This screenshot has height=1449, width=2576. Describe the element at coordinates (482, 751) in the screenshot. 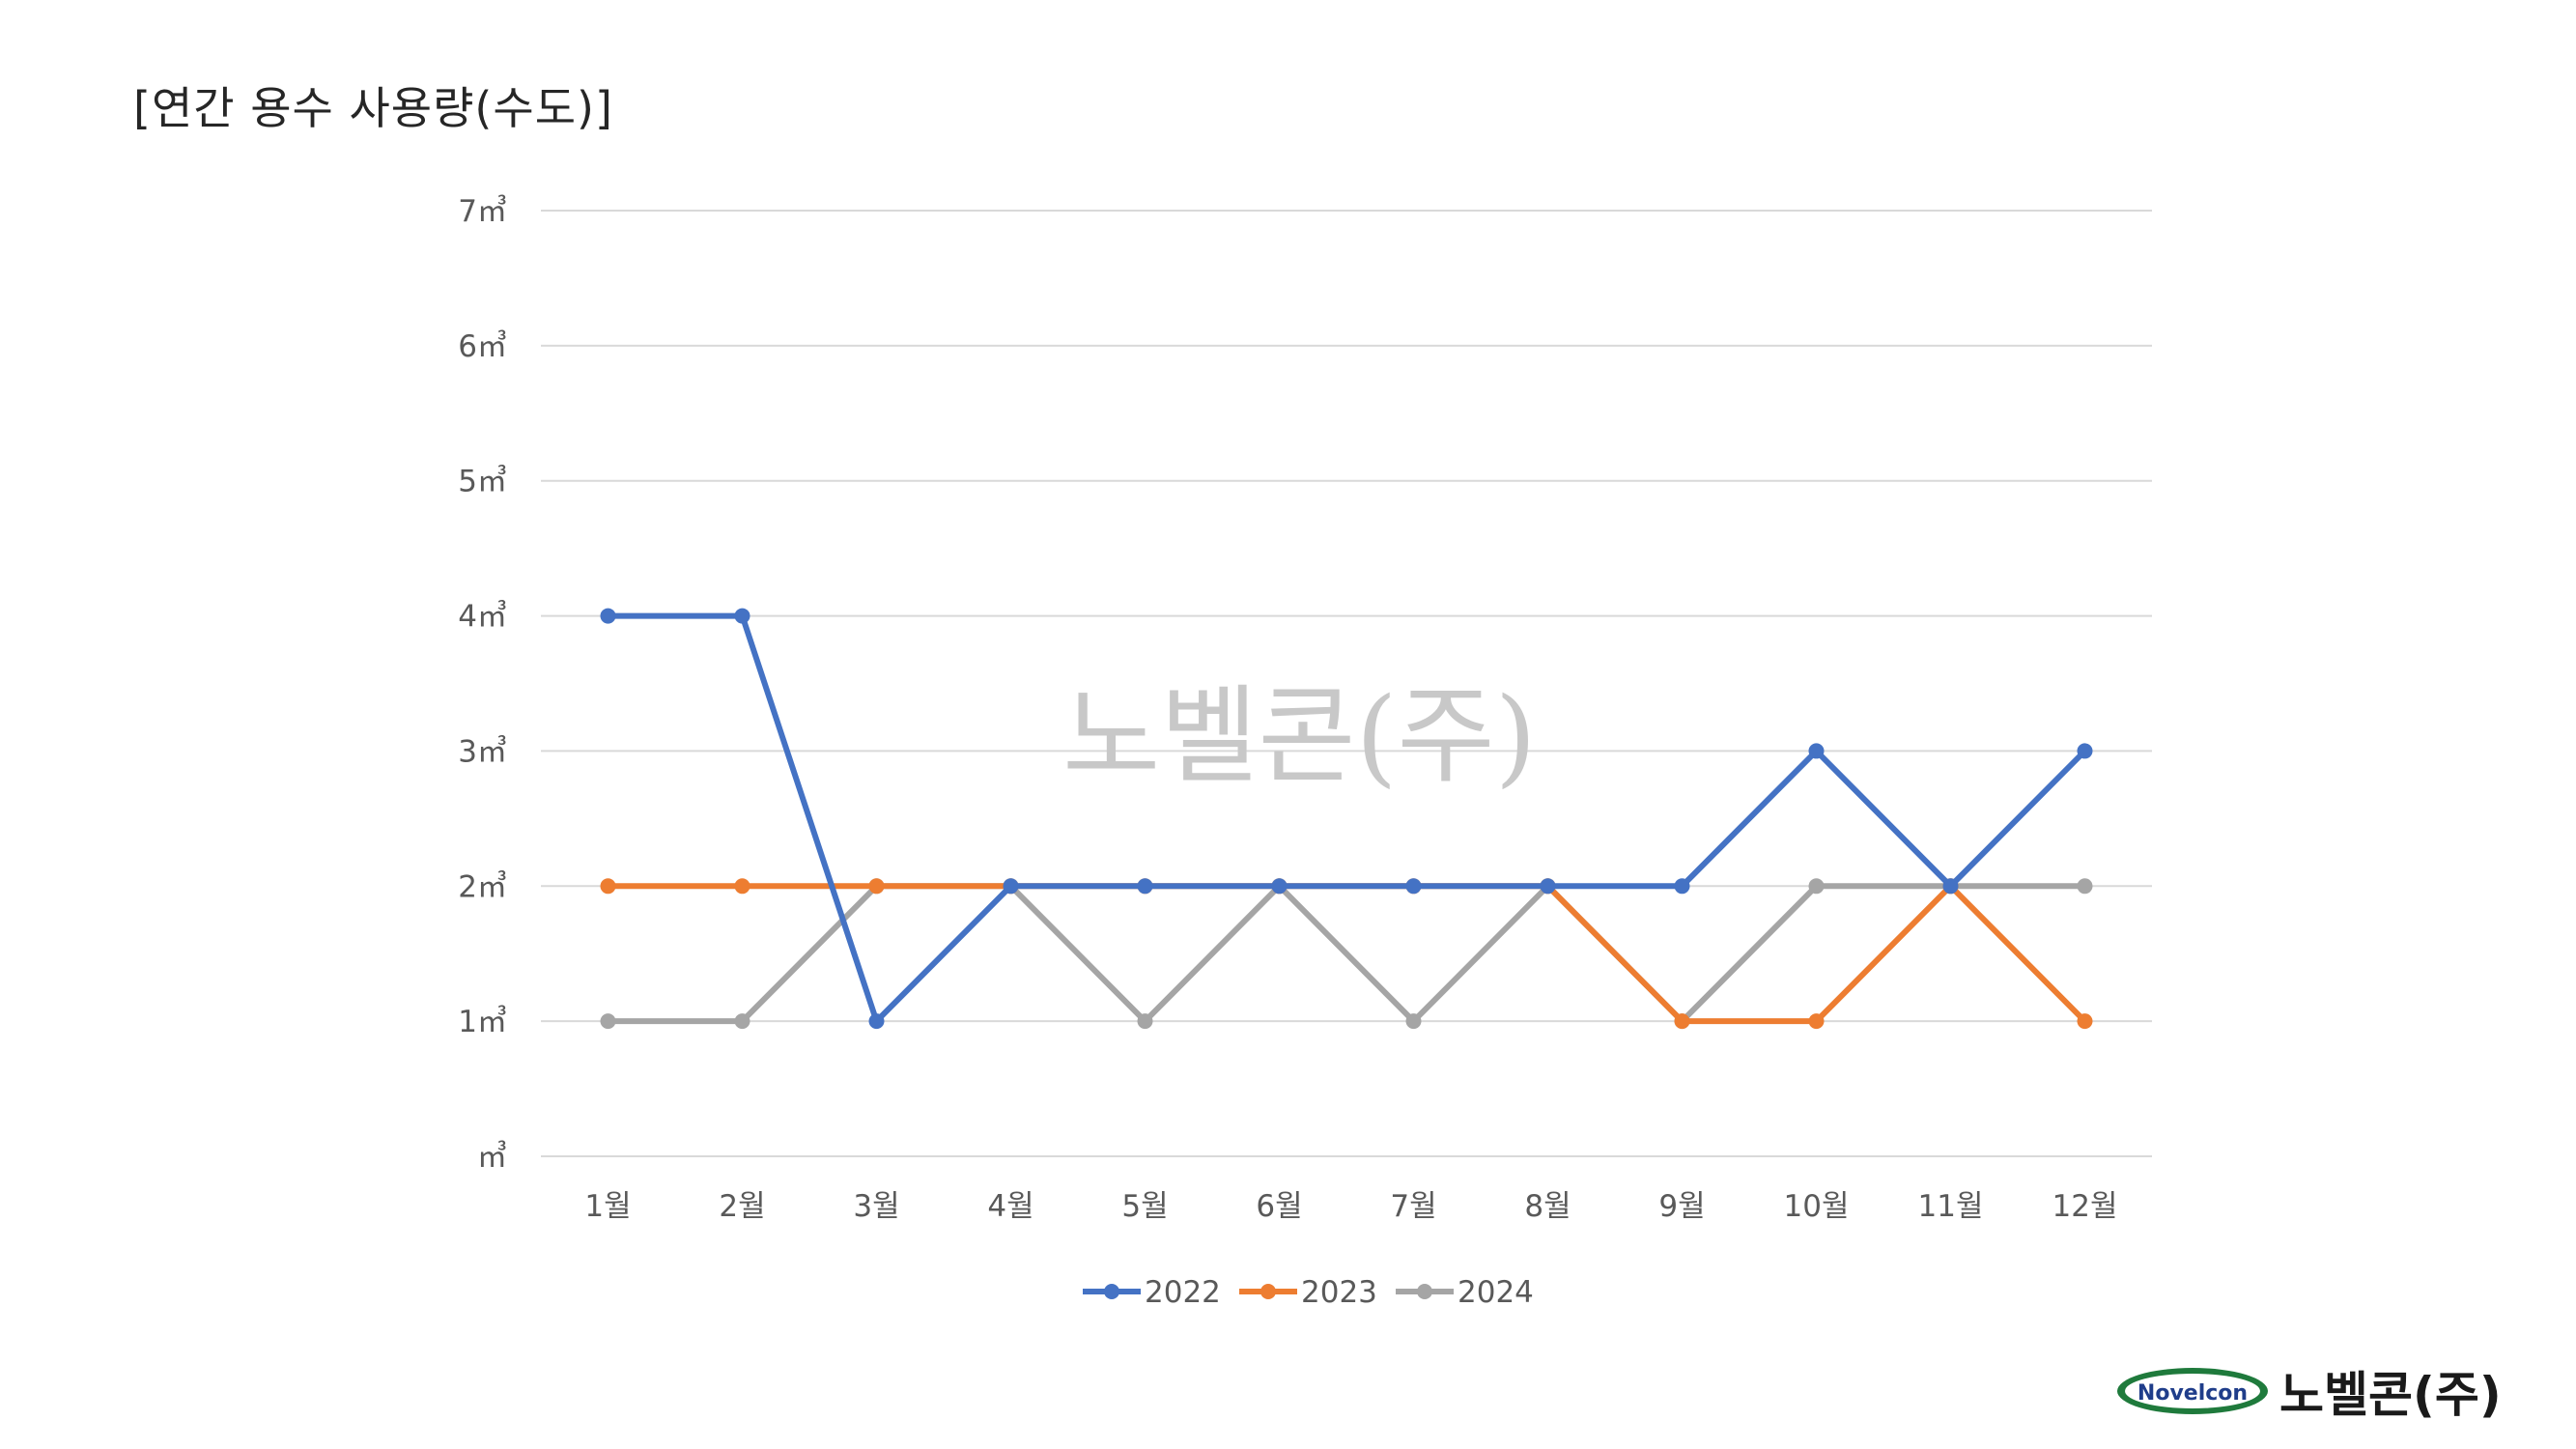

I see `y-tick-label: 3㎥` at that location.